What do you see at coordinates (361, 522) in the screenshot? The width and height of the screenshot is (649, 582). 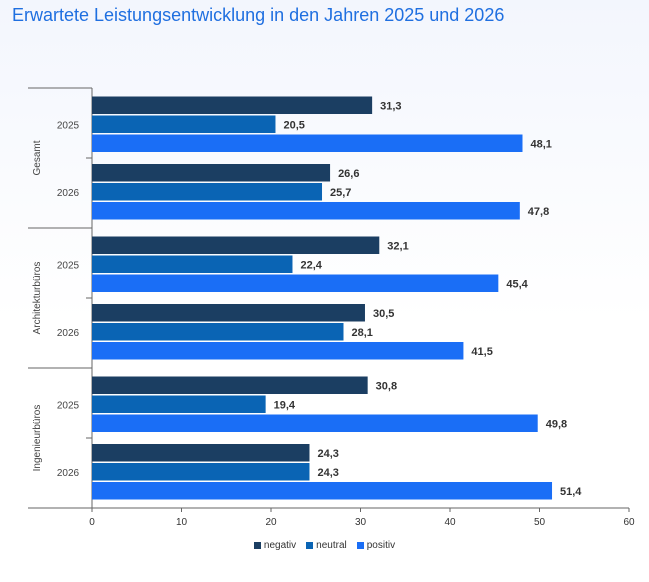 I see `x-tick-label: 30` at bounding box center [361, 522].